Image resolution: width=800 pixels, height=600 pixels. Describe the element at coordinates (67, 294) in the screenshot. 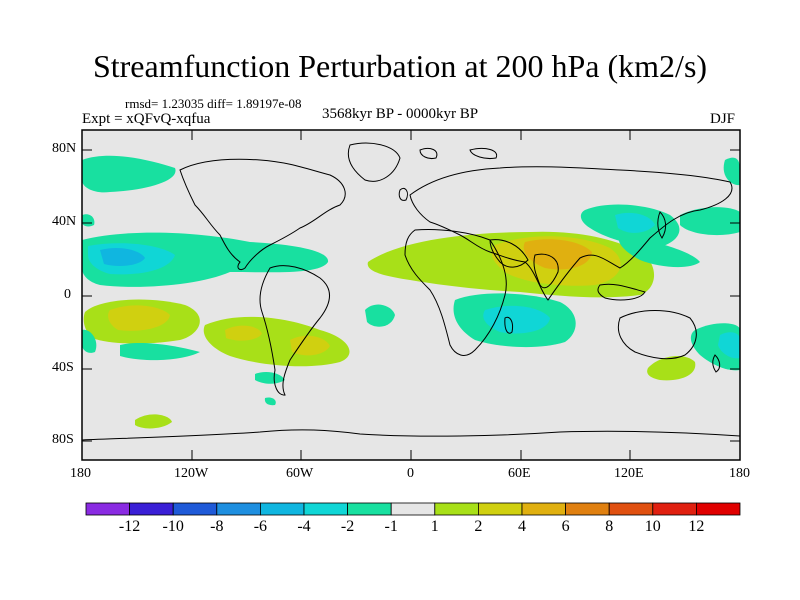

I see `lat-label-0: 0` at that location.